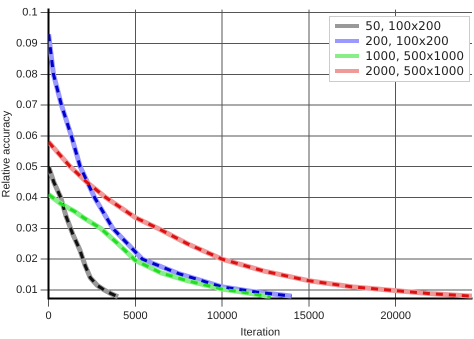 This screenshot has height=339, width=474. Describe the element at coordinates (6, 154) in the screenshot. I see `y-axis-title: Relative accuracy` at that location.